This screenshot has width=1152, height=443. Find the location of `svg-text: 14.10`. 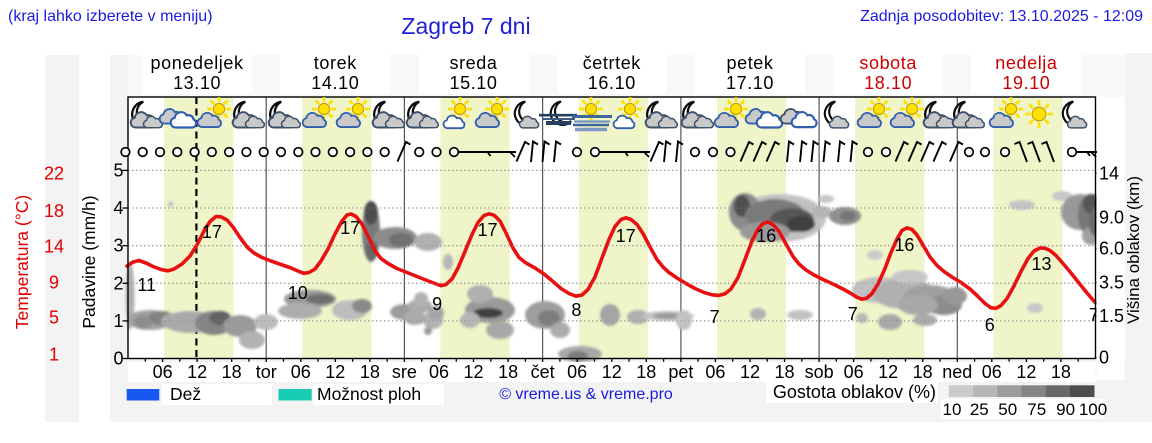

svg-text: 14.10 is located at coordinates (335, 83).